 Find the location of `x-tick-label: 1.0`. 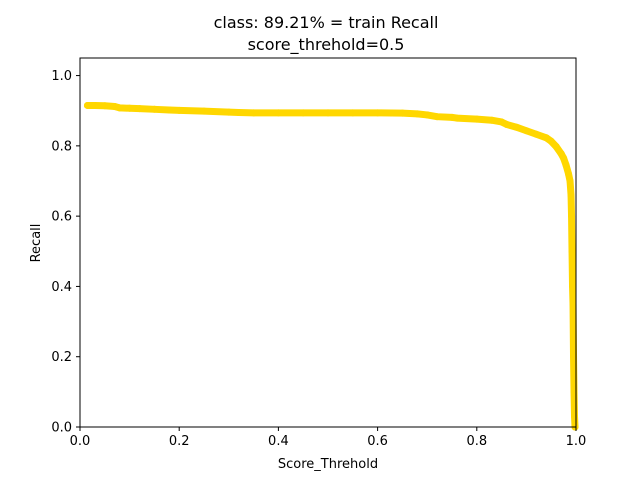

x-tick-label: 1.0 is located at coordinates (576, 441).